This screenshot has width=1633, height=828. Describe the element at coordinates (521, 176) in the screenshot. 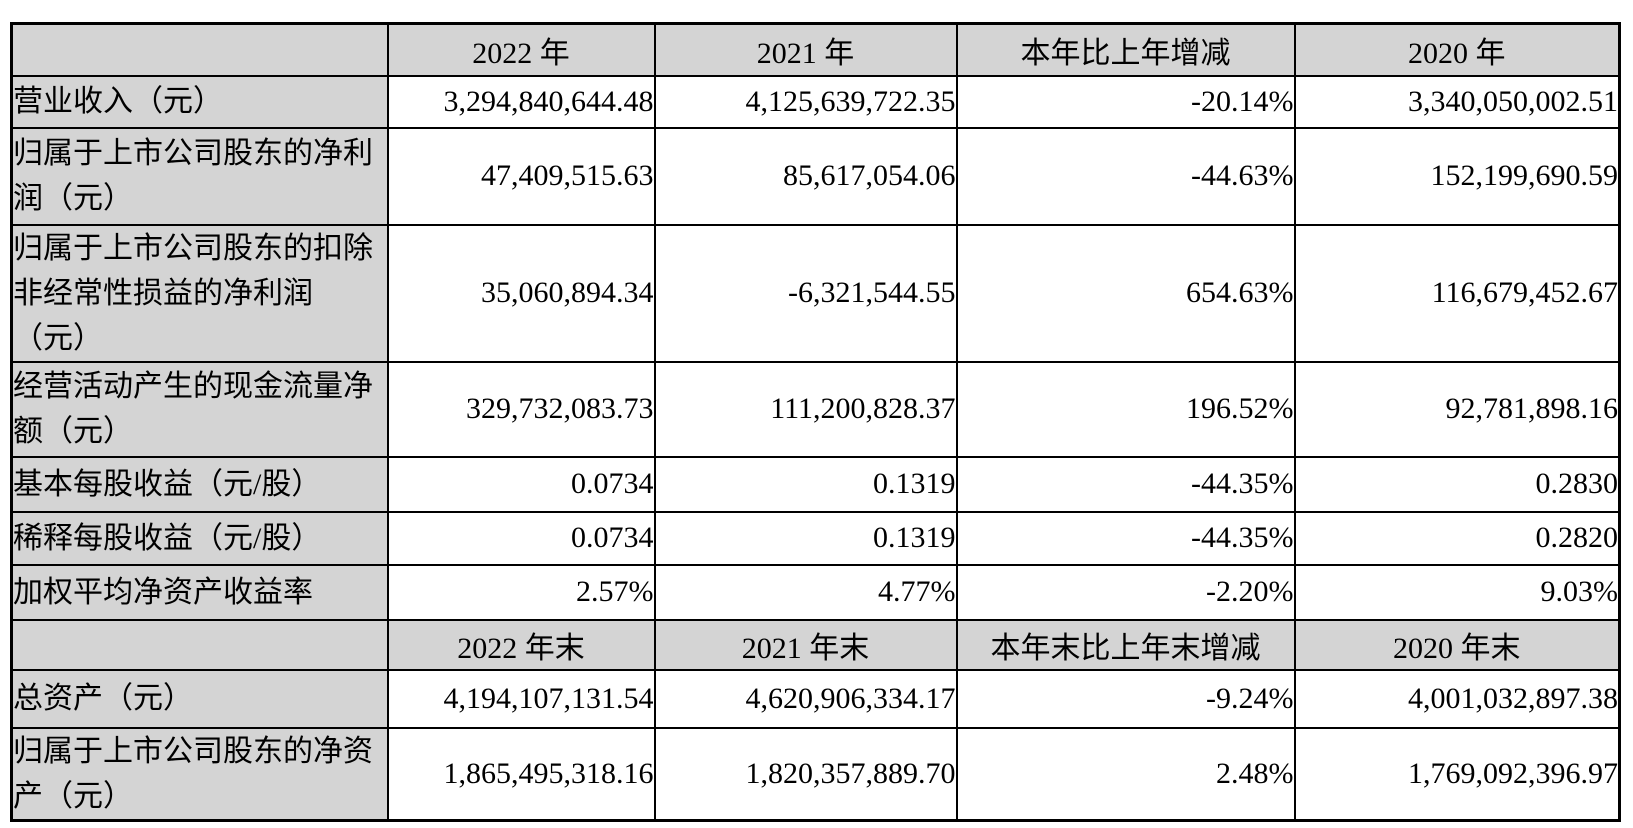

I see `value-cell: 47,409,515.63` at that location.